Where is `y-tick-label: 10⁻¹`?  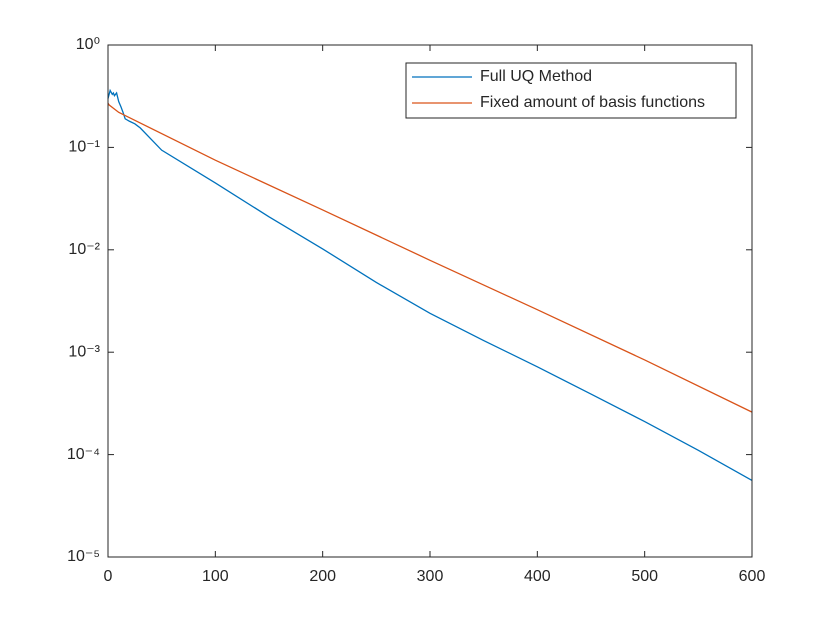 y-tick-label: 10⁻¹ is located at coordinates (84, 147).